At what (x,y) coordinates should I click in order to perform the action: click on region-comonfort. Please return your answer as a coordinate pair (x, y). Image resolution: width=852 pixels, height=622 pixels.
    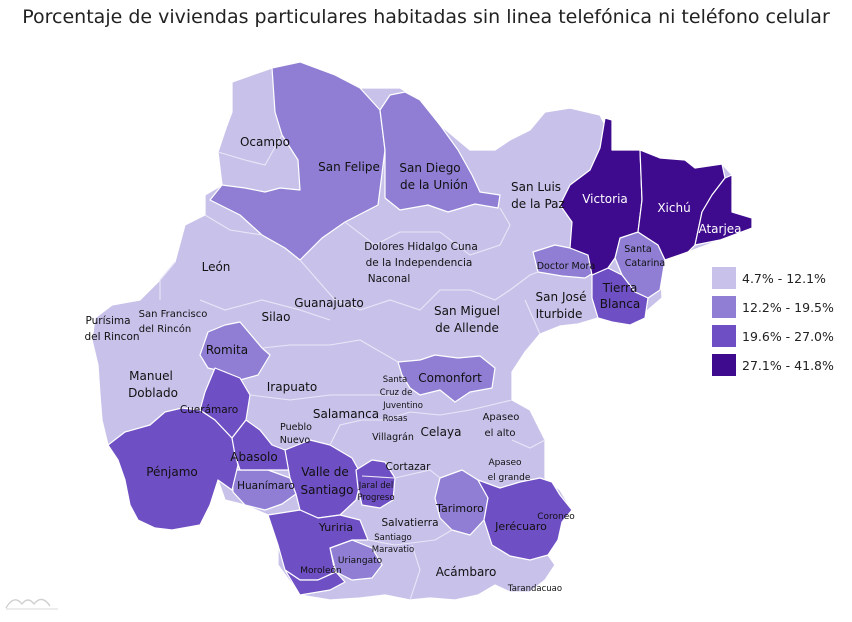
    Looking at the image, I should click on (446, 378).